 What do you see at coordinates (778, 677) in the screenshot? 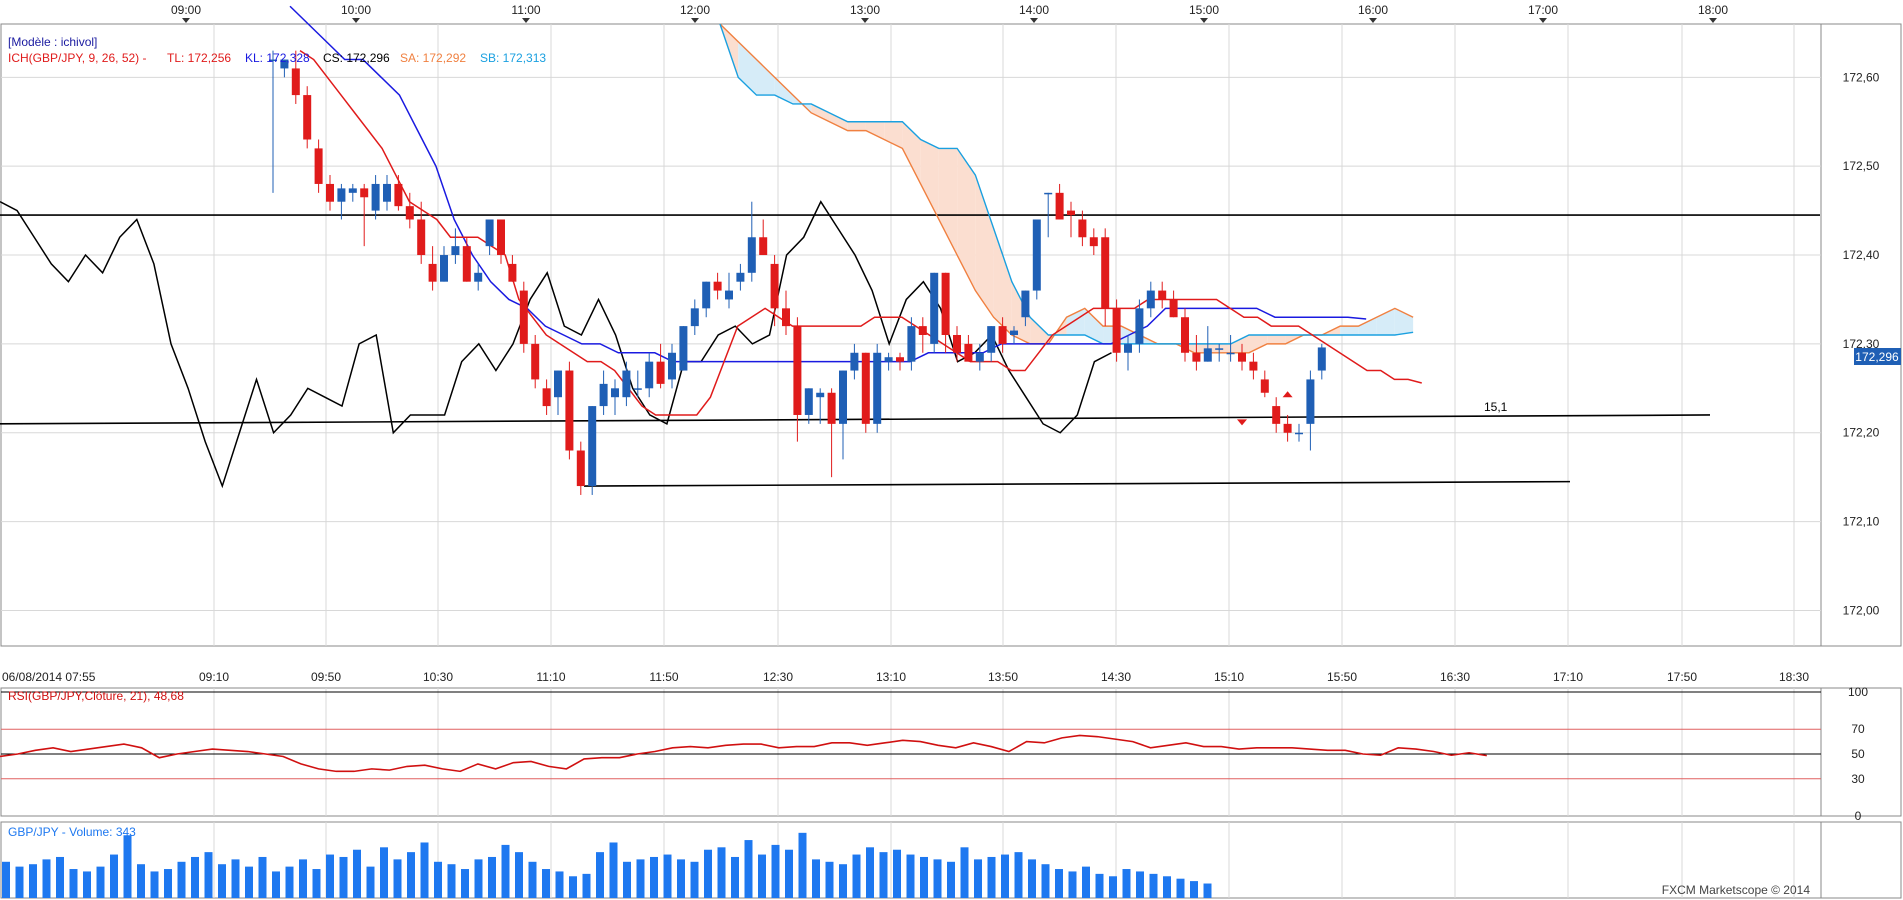
I see `bottom-time-label: 12:30` at bounding box center [778, 677].